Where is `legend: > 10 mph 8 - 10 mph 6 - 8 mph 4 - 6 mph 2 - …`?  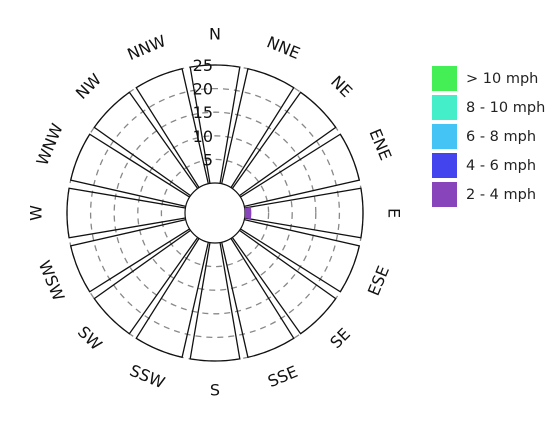 legend: > 10 mph 8 - 10 mph 6 - 8 mph 4 - 6 mph 2 - … is located at coordinates (488, 136).